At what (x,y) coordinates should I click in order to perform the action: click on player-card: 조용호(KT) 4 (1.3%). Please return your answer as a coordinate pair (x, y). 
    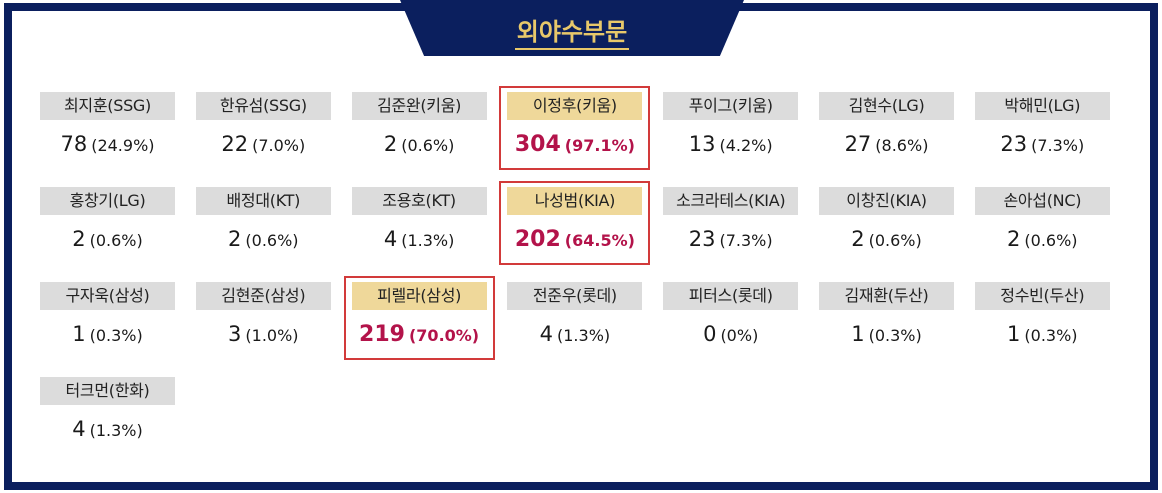
    Looking at the image, I should click on (419, 223).